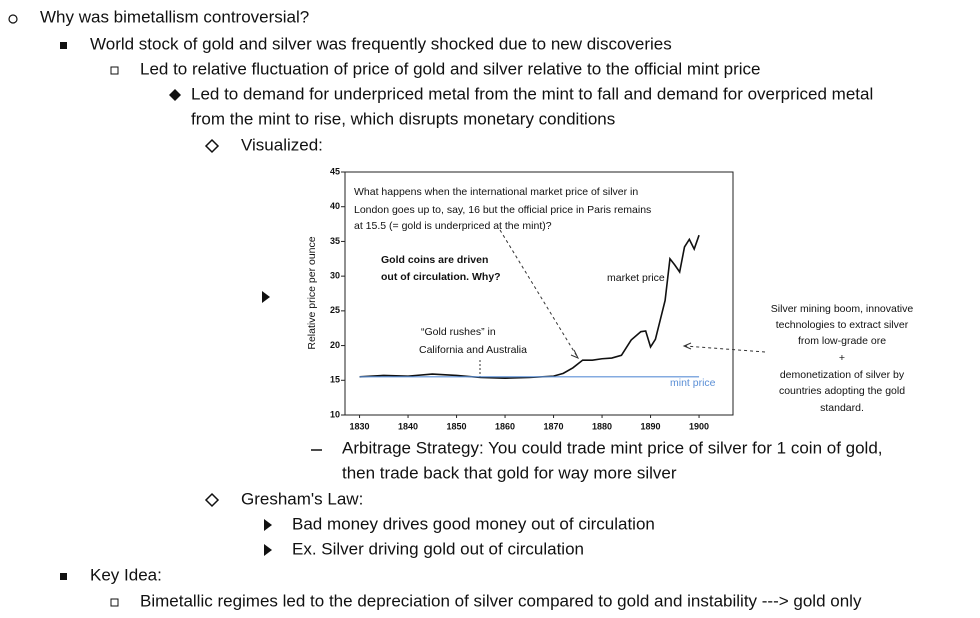  Describe the element at coordinates (335, 206) in the screenshot. I see `y-tick-label: 40` at that location.